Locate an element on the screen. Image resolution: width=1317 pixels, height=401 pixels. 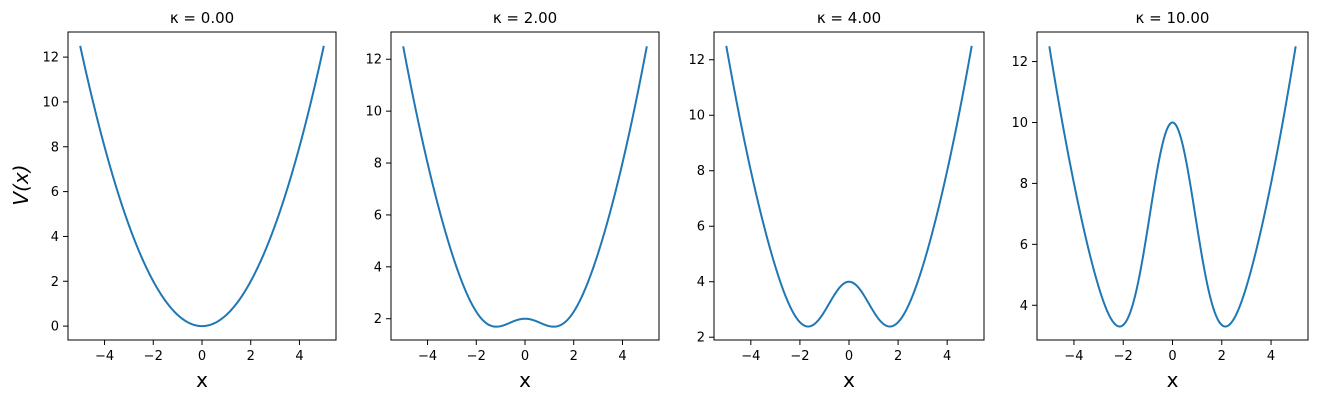
y-tick-label: 0 is located at coordinates (55, 327).